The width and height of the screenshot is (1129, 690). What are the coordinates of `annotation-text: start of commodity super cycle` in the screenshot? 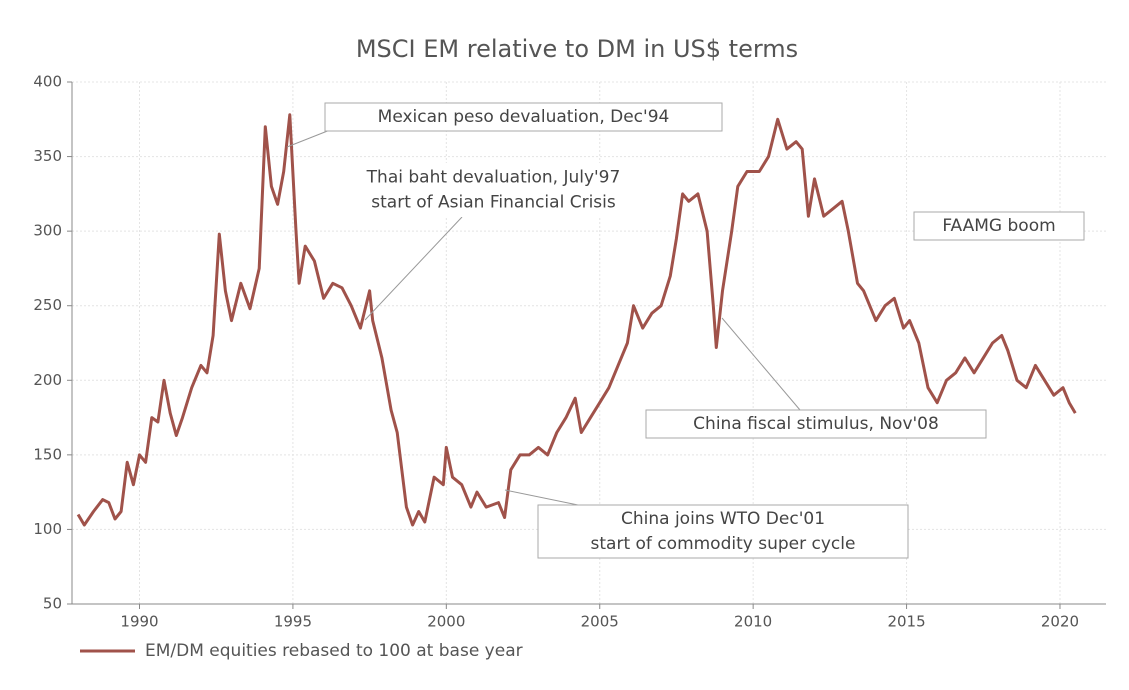 It's located at (723, 544).